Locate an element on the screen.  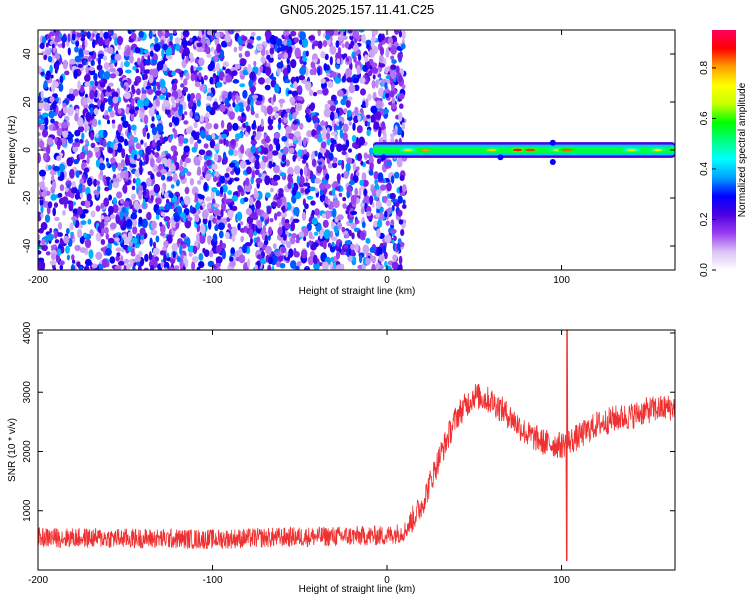
x-tick-label: -100 is located at coordinates (213, 280).